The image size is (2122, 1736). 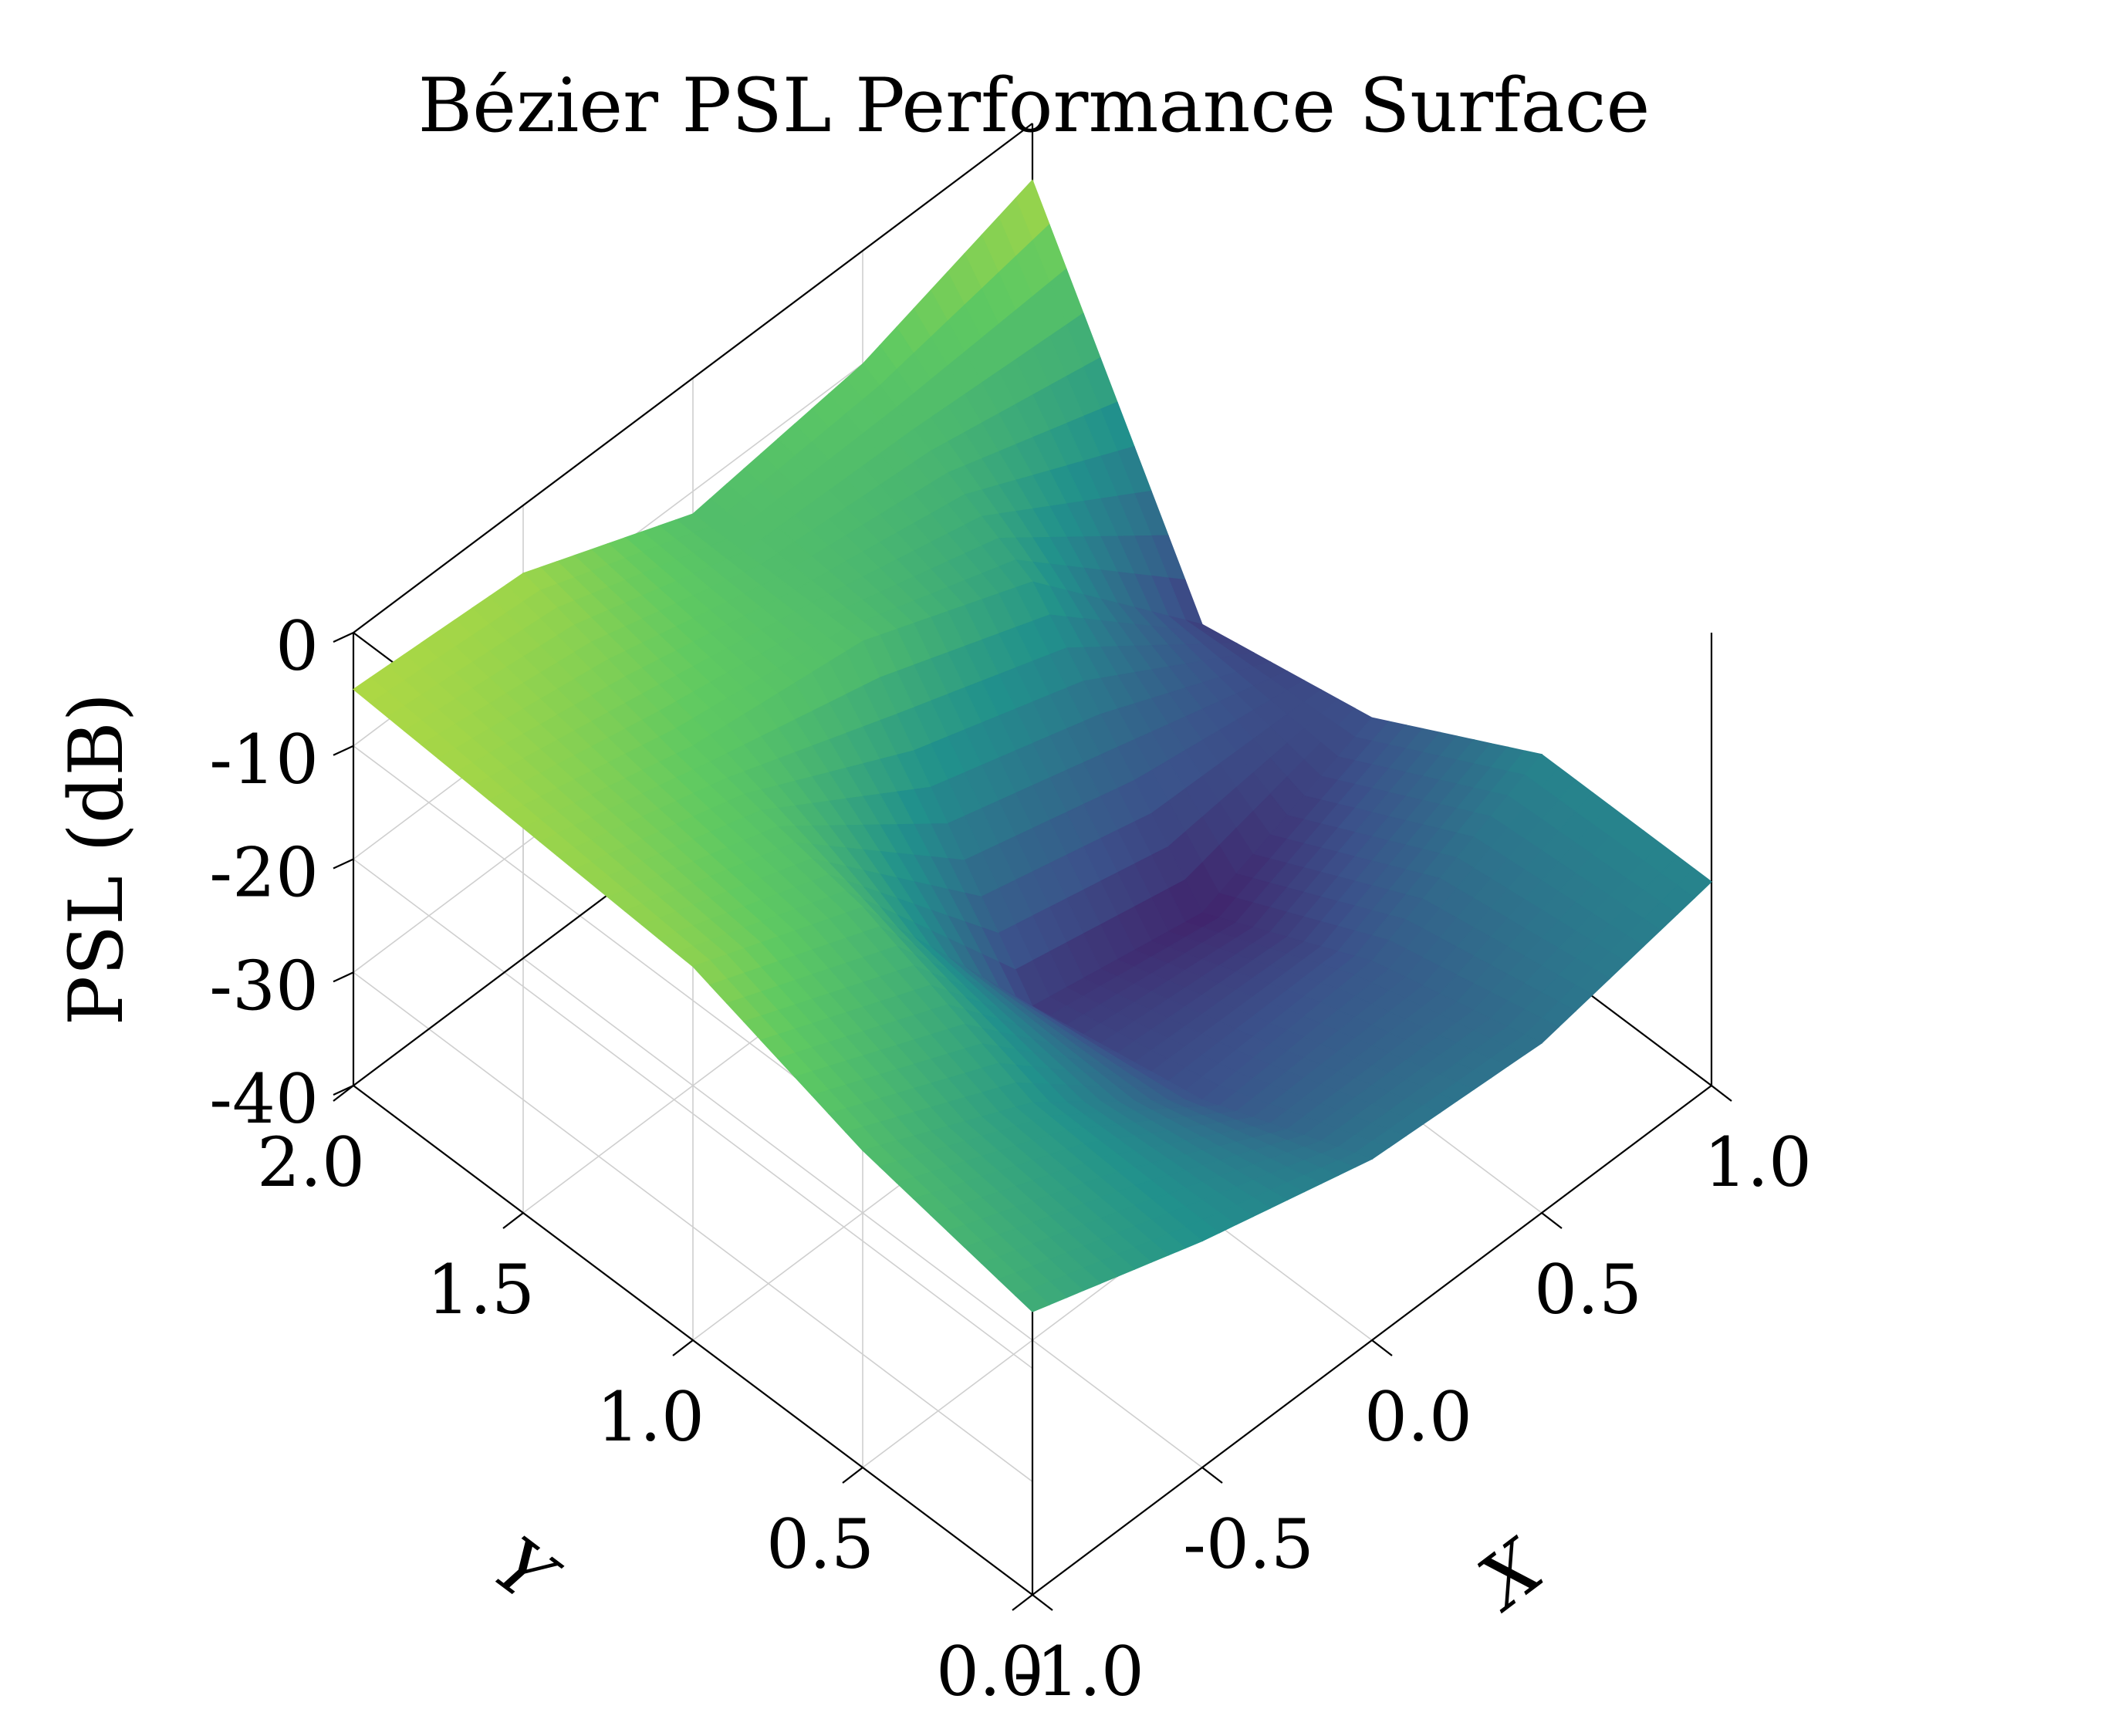 What do you see at coordinates (1758, 1162) in the screenshot?
I see `x-tick-label: 1.0` at bounding box center [1758, 1162].